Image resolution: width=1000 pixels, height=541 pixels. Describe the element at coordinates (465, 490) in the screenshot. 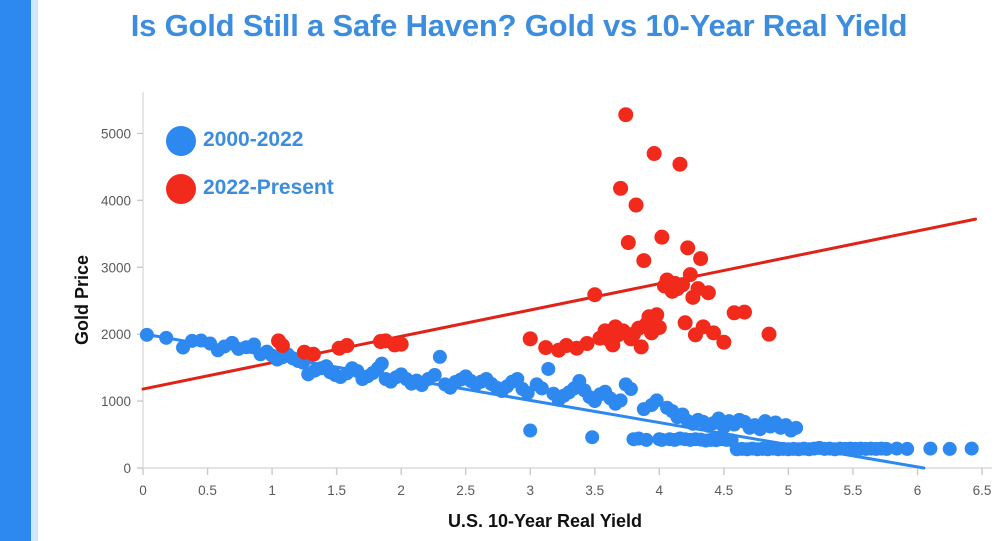

I see `x-tick-label: 2.5` at that location.